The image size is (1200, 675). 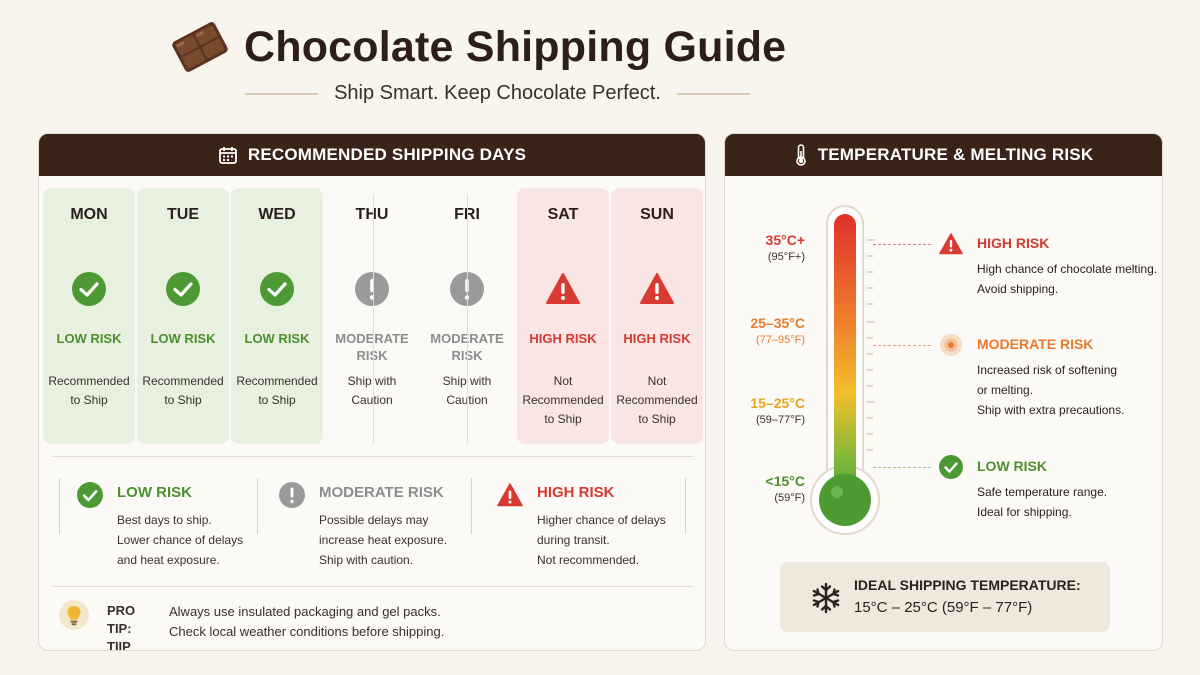 I want to click on temp-fahrenheit: (77–95°F), so click(x=780, y=340).